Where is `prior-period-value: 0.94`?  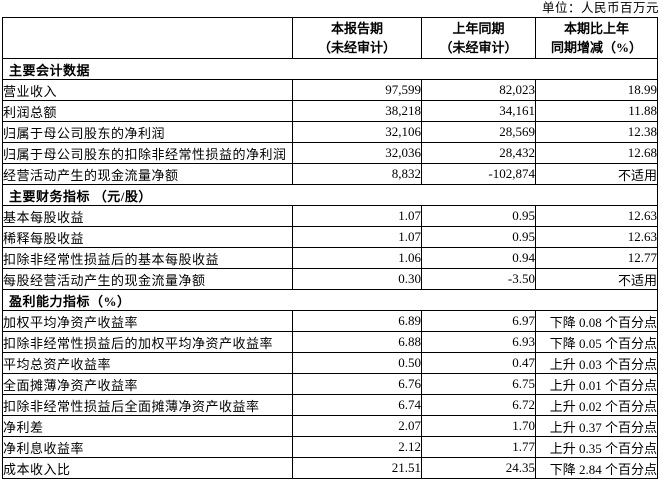 prior-period-value: 0.94 is located at coordinates (478, 258).